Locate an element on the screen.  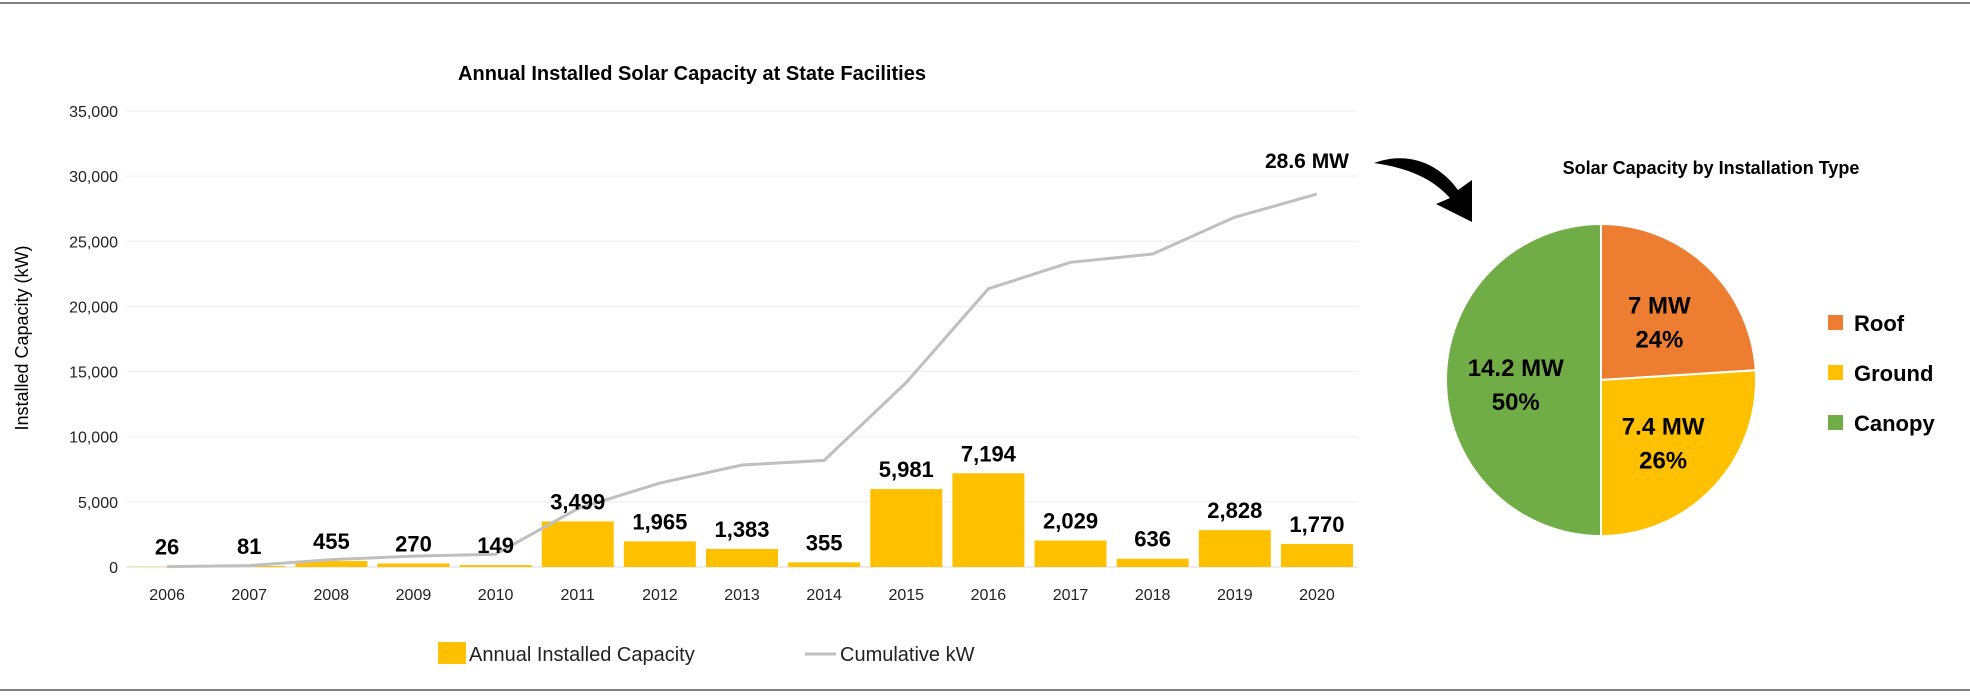
y-tick-label: 25,000 is located at coordinates (93, 242).